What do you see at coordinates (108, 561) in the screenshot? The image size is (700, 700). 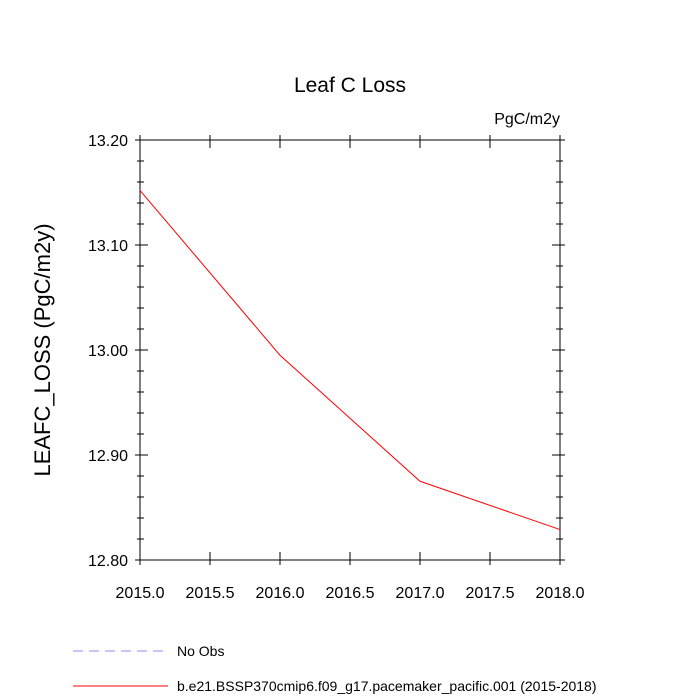 I see `y-tick-label: 12.80` at bounding box center [108, 561].